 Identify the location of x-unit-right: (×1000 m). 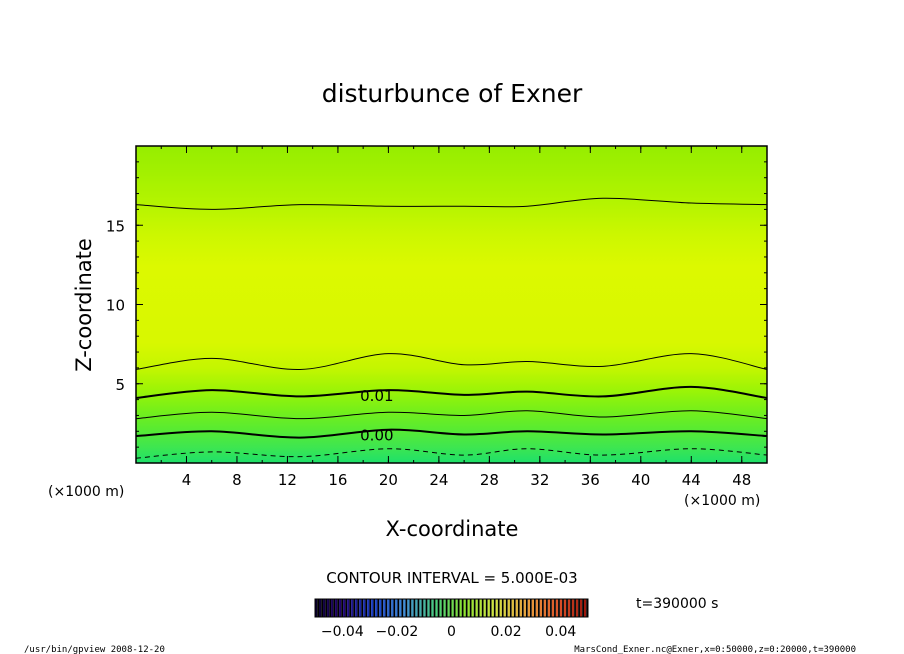
(722, 501).